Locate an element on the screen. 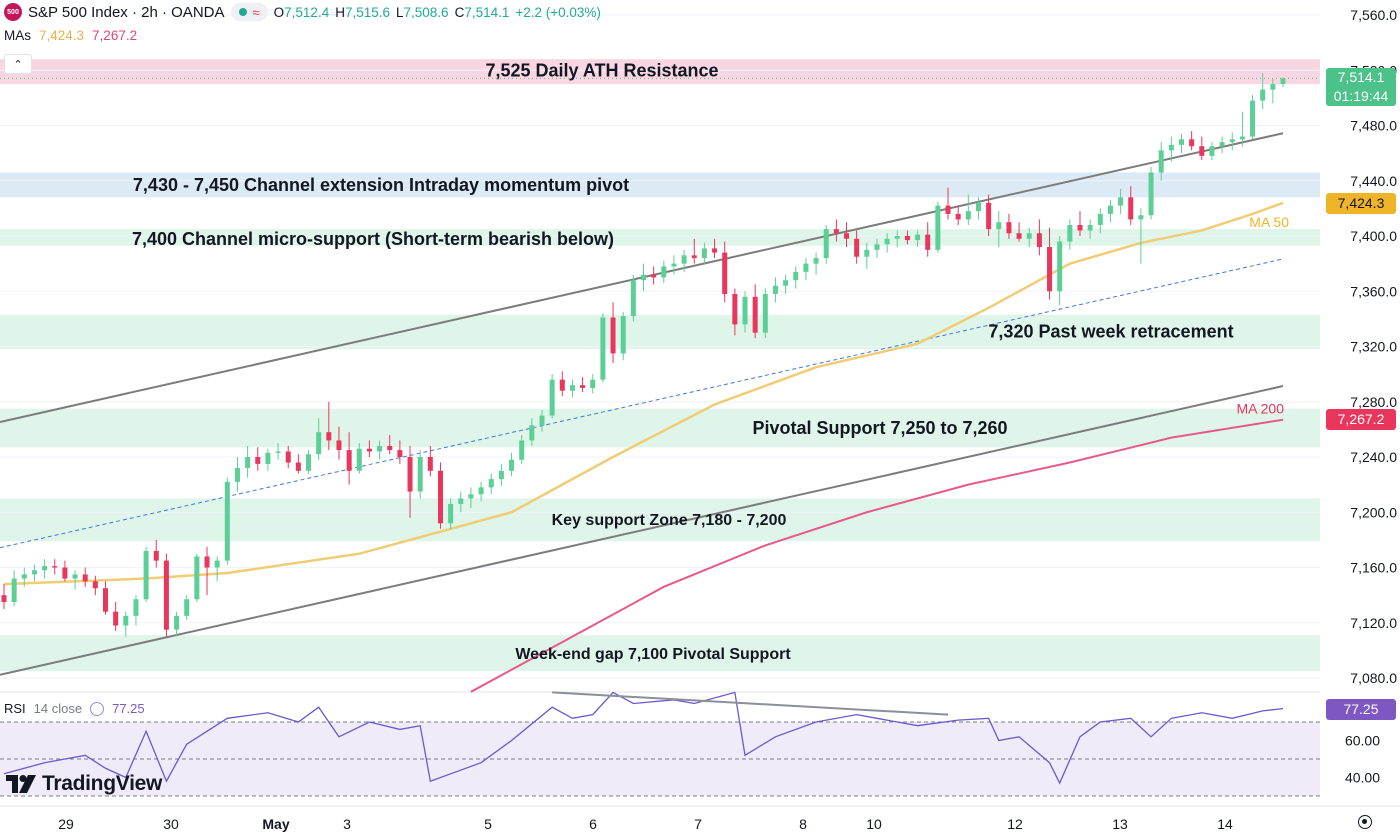 The width and height of the screenshot is (1400, 837). ma-legend: MAs 7,424.3 7,267.2 is located at coordinates (70, 35).